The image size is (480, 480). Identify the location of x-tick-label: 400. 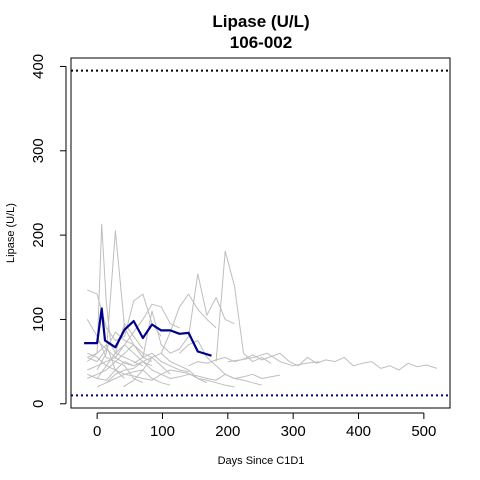
(358, 431).